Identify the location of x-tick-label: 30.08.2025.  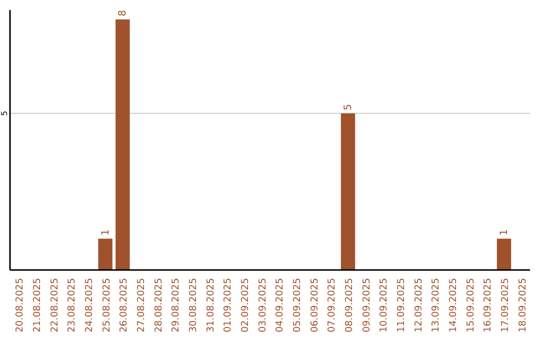
(193, 305).